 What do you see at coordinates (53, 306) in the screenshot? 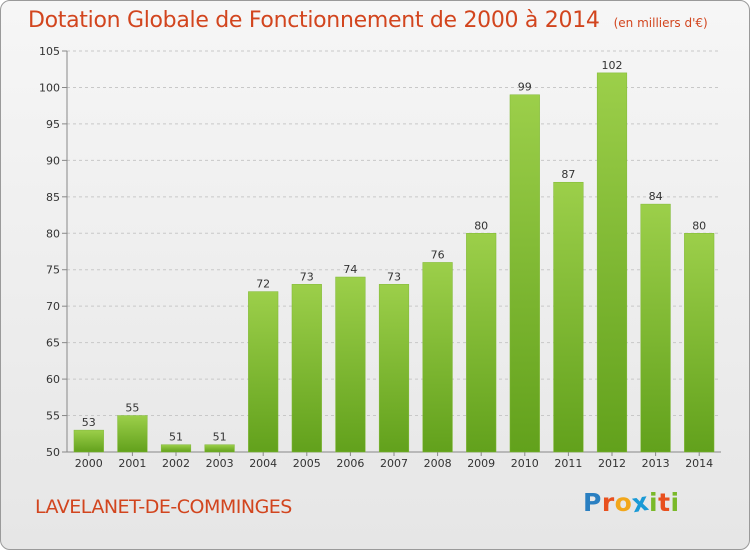
I see `y-tick-label: 70` at bounding box center [53, 306].